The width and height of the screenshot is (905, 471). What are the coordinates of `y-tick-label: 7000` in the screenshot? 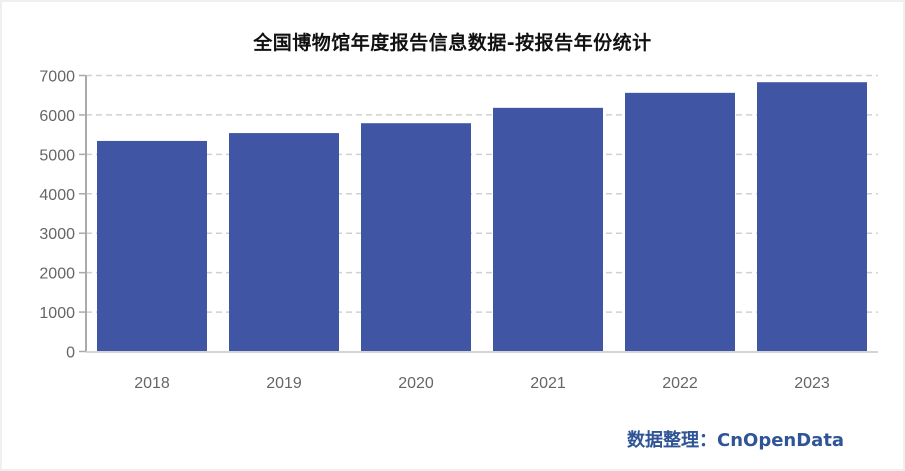 It's located at (57, 77).